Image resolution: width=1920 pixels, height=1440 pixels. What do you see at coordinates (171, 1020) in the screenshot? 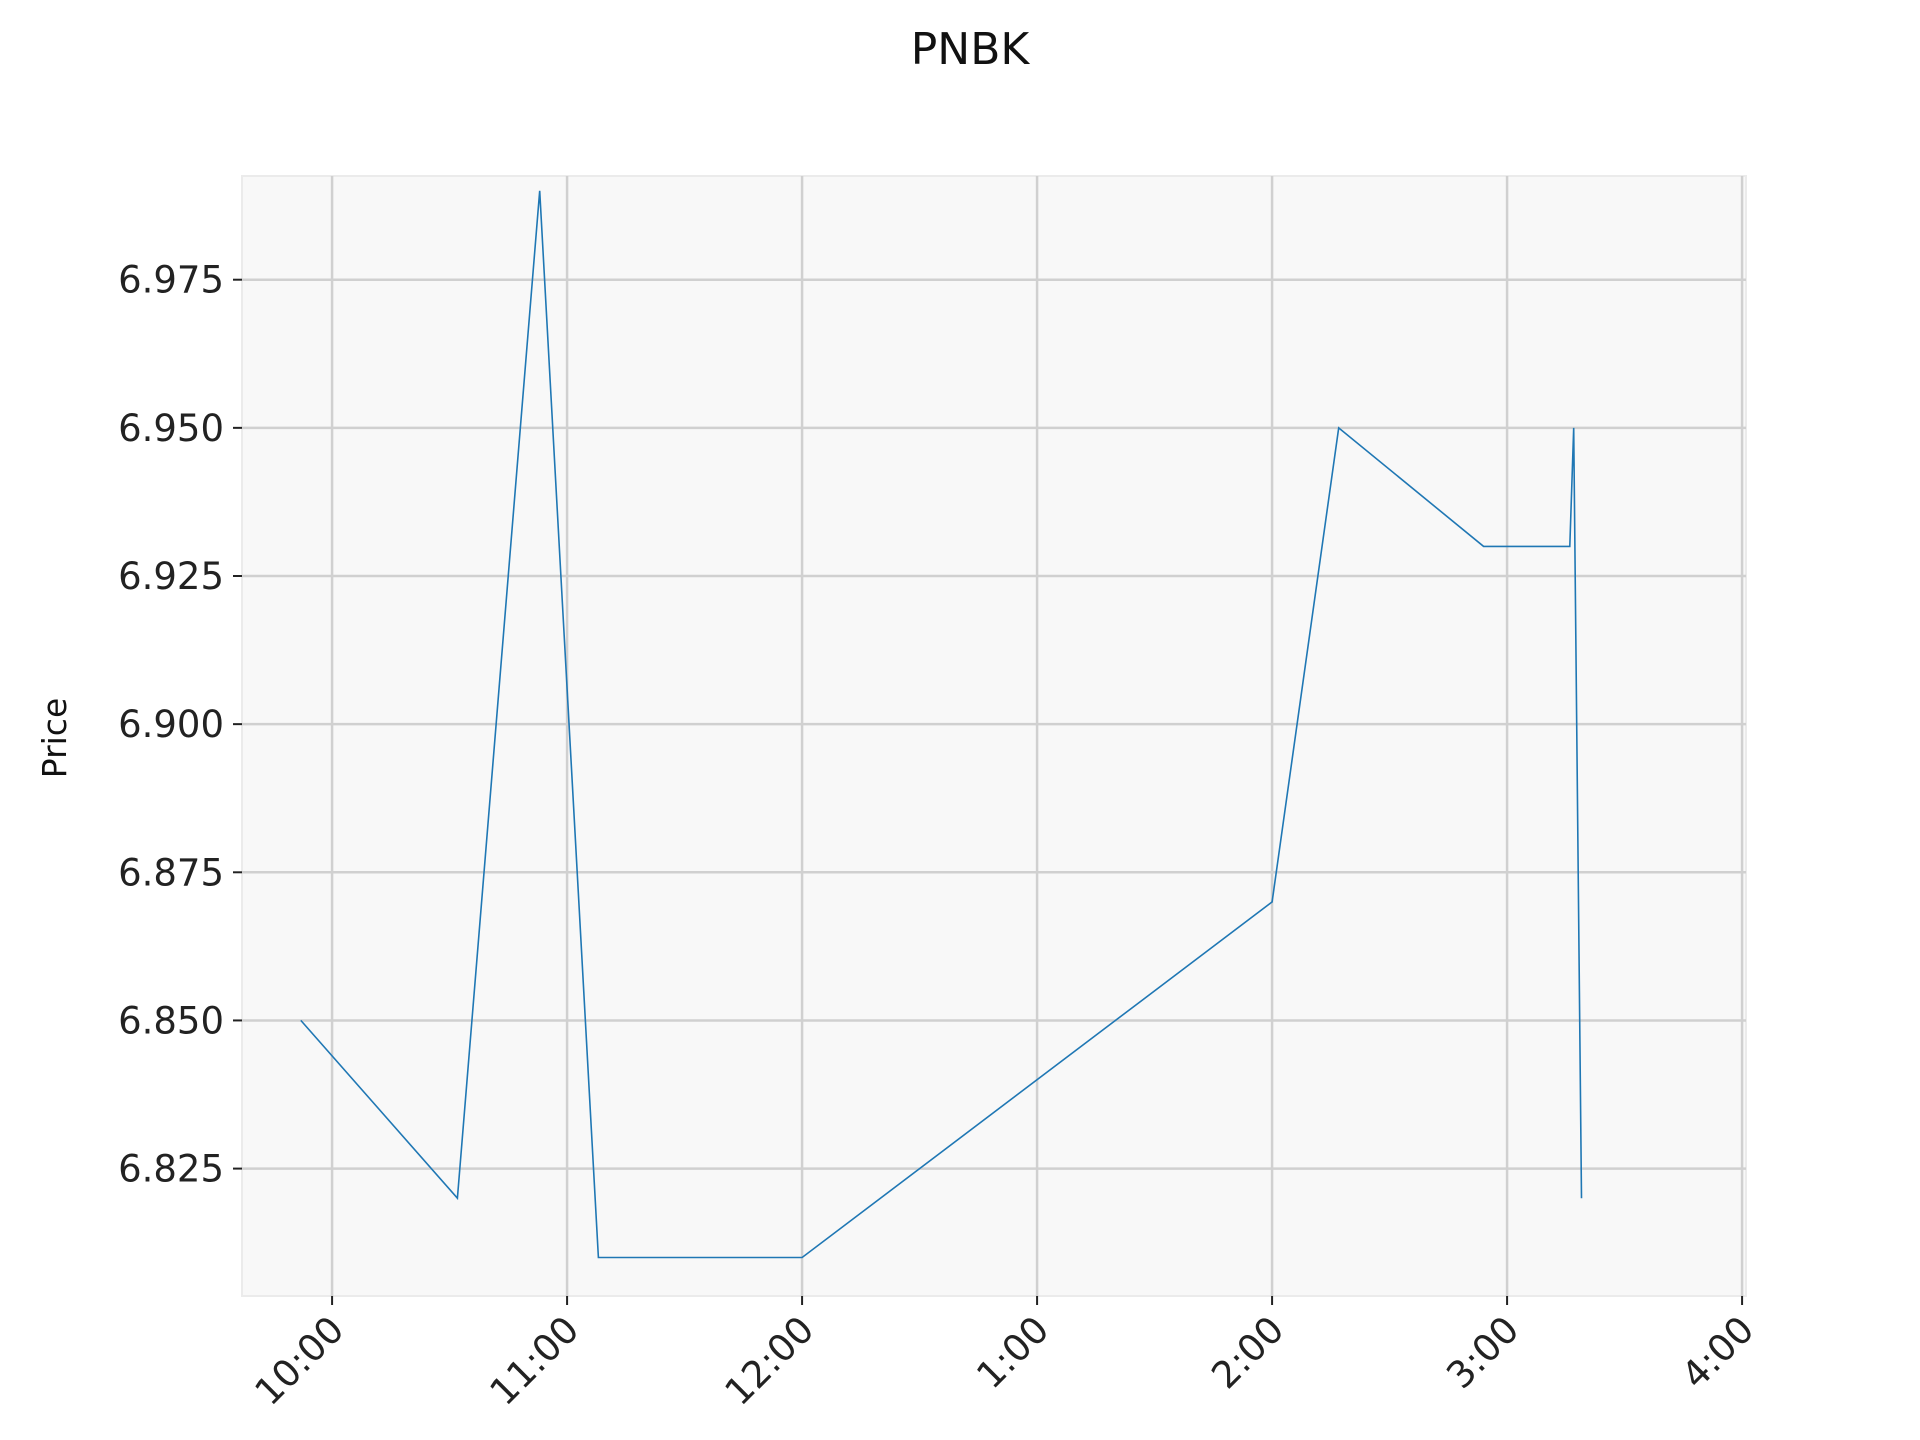
I see `y-tick-label: 6.850` at bounding box center [171, 1020].